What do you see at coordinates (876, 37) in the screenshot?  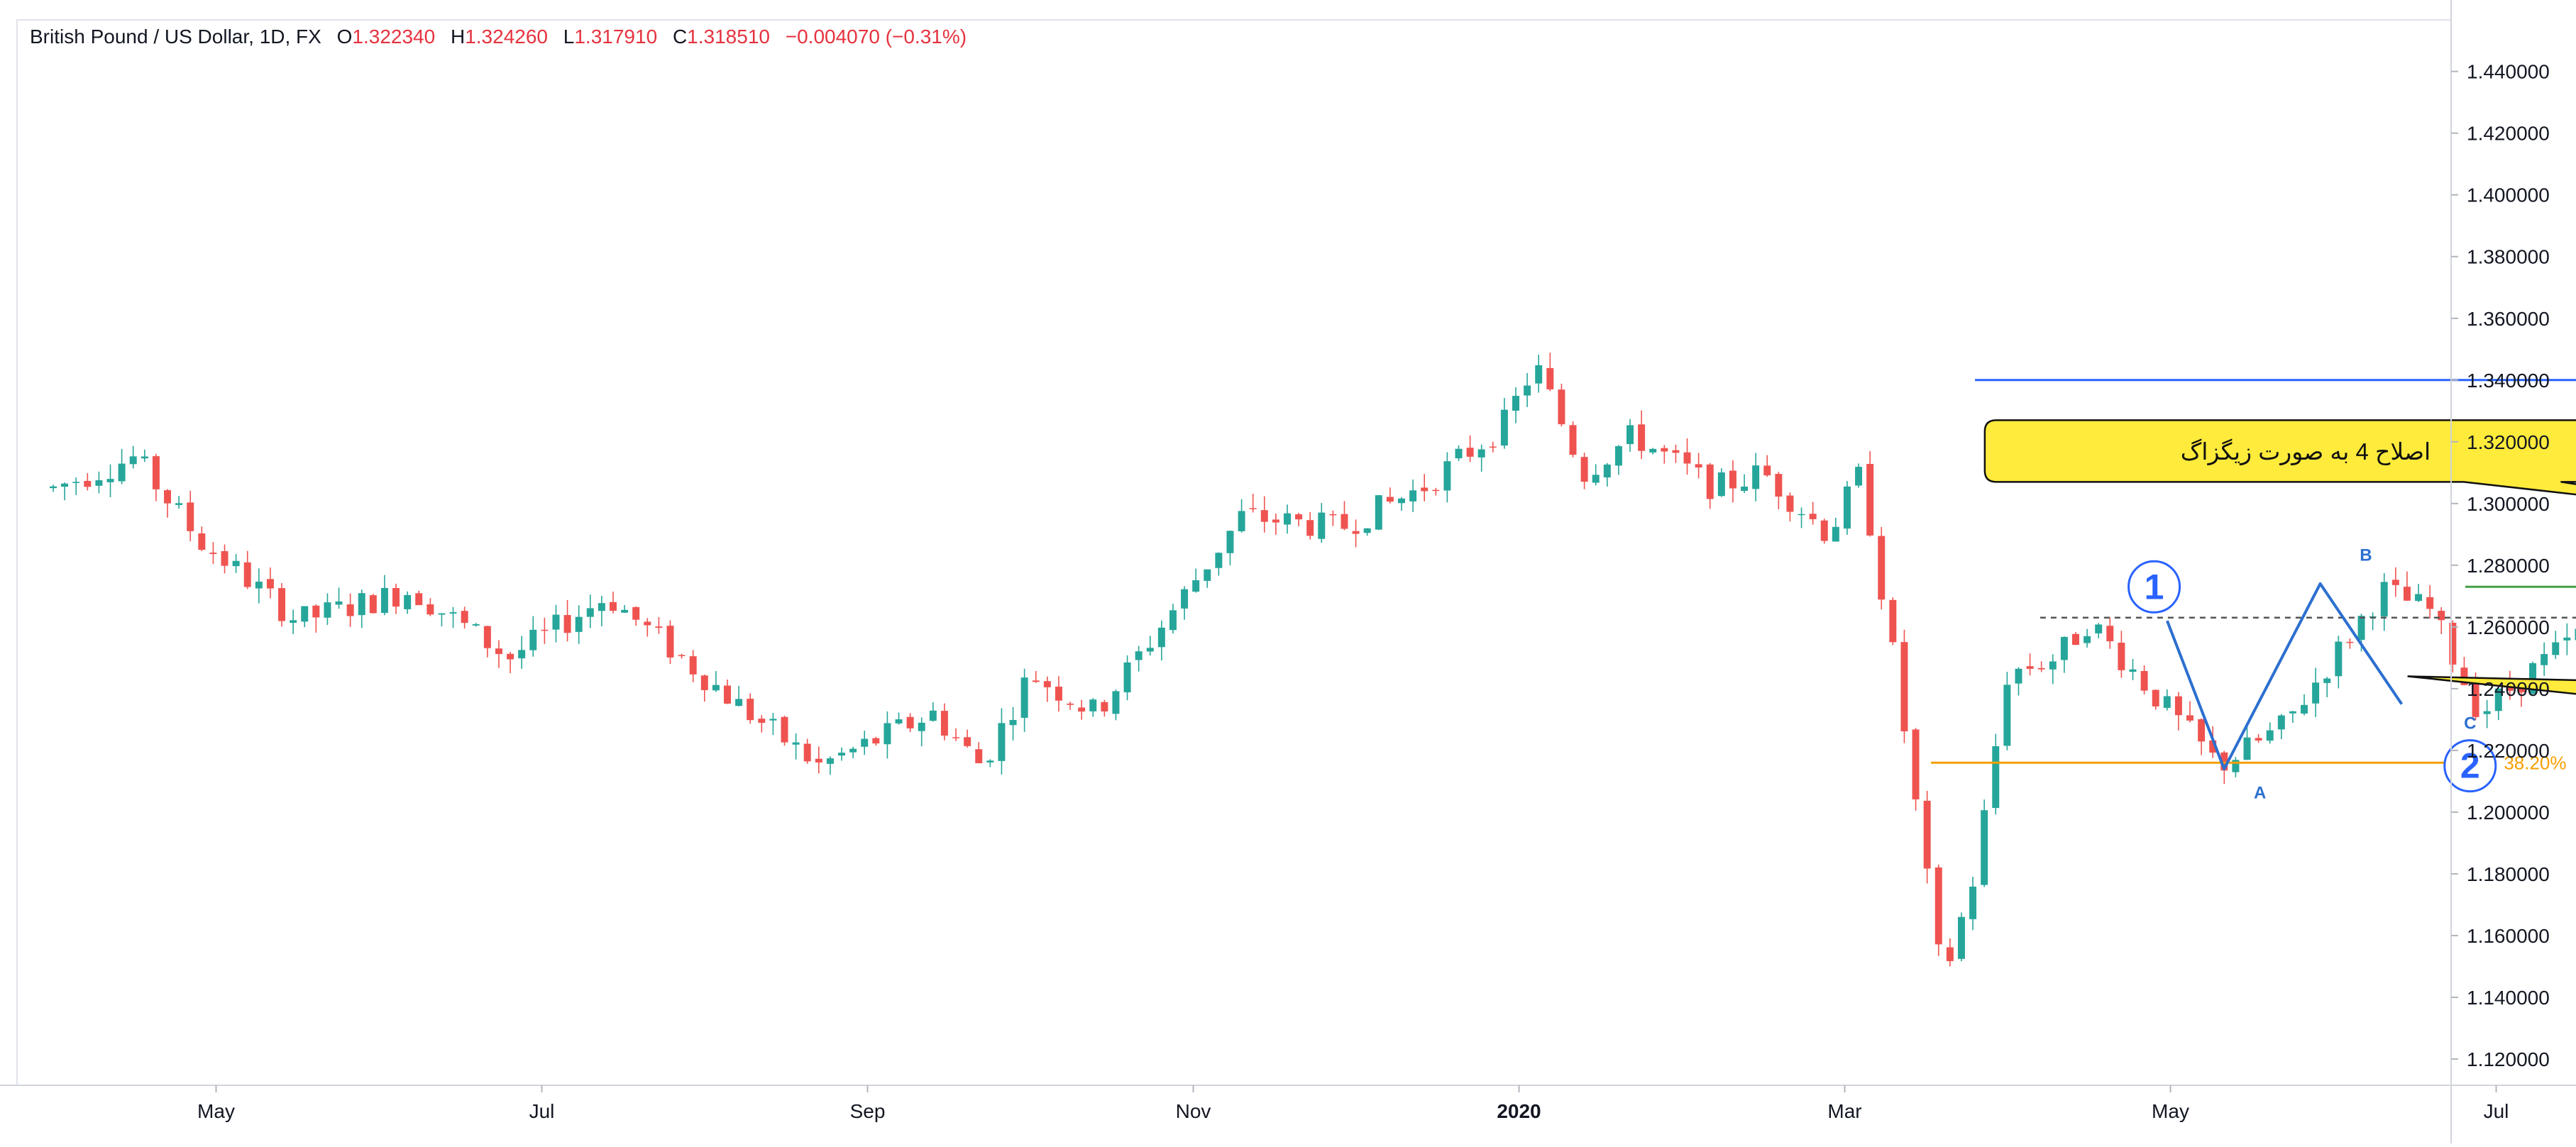 I see `change-value: −0.004070 (−0.31%)` at bounding box center [876, 37].